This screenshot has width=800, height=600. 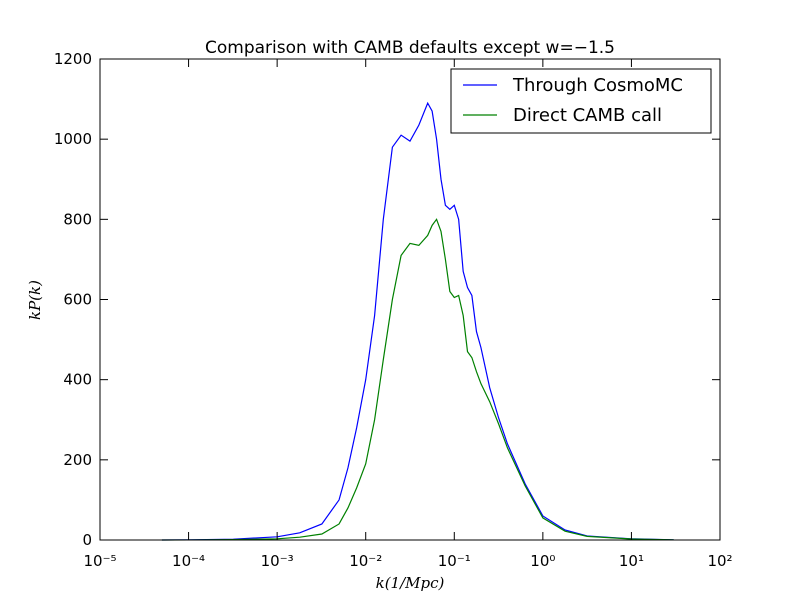 What do you see at coordinates (597, 85) in the screenshot?
I see `legend-label: Through CosmoMC` at bounding box center [597, 85].